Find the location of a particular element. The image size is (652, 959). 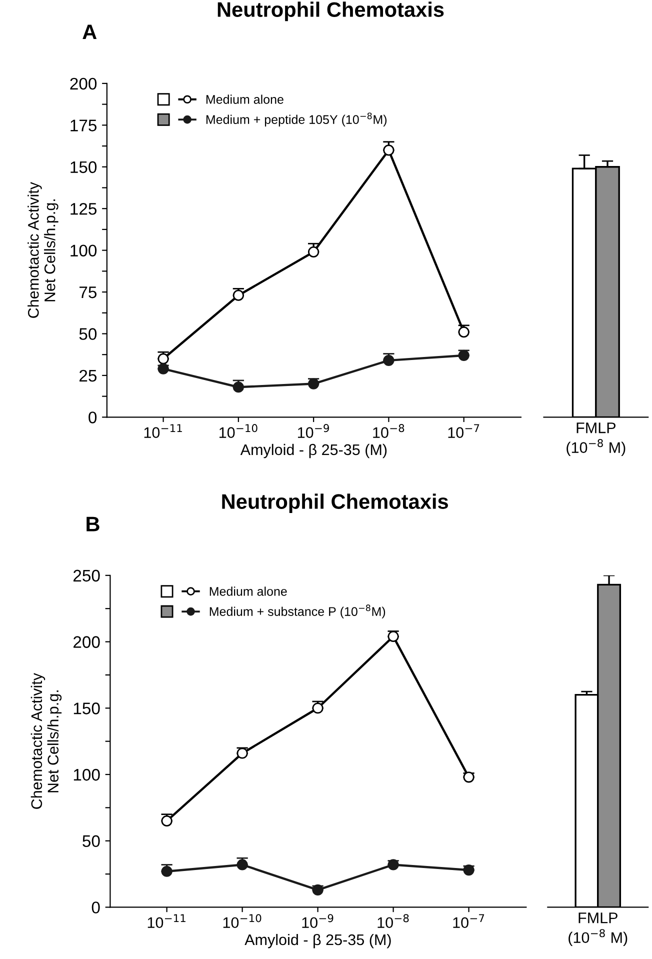

y-tick-label: 250 is located at coordinates (87, 576).